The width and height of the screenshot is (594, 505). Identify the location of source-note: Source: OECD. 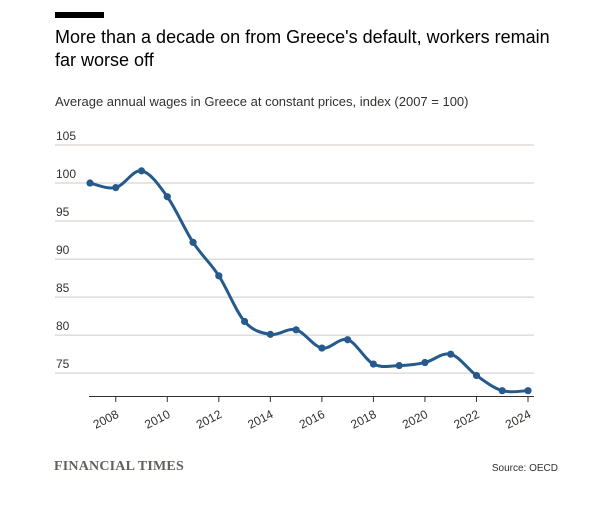
(524, 468).